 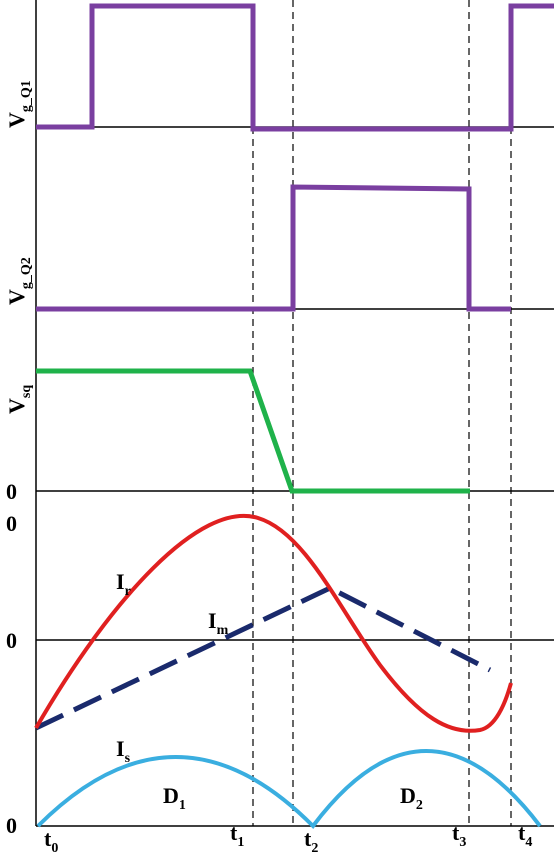 I want to click on i-s-waveform, so click(x=289, y=789).